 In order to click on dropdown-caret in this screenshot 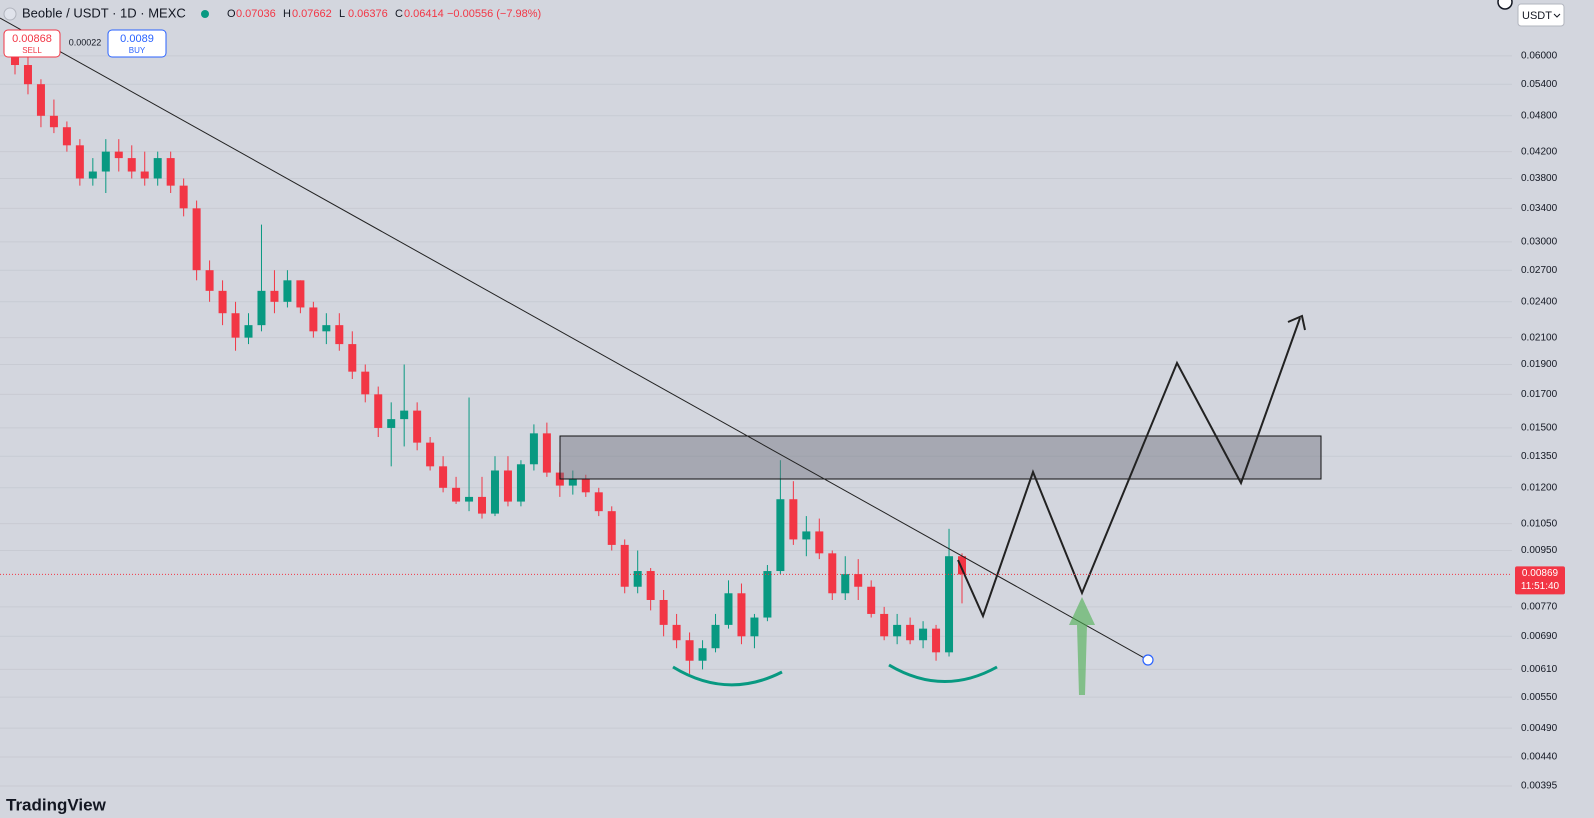, I will do `click(1557, 15)`.